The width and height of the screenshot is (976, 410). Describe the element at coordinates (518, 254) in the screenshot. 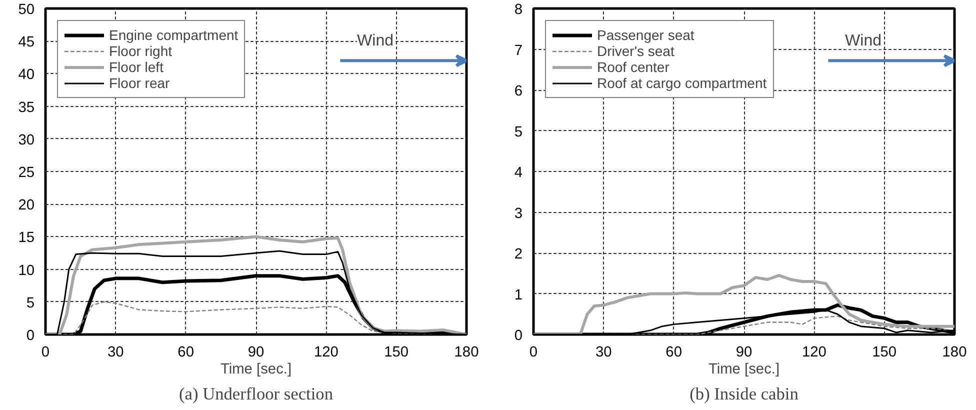

I see `y-tick-label: 2` at that location.